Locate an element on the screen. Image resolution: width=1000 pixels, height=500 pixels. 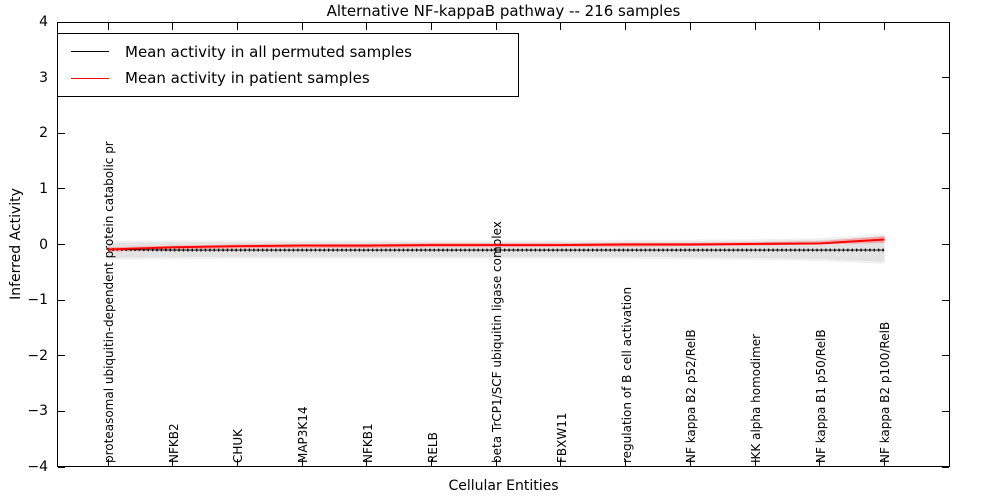
legend-item: Mean activity in all permuted samples is located at coordinates (294, 52).